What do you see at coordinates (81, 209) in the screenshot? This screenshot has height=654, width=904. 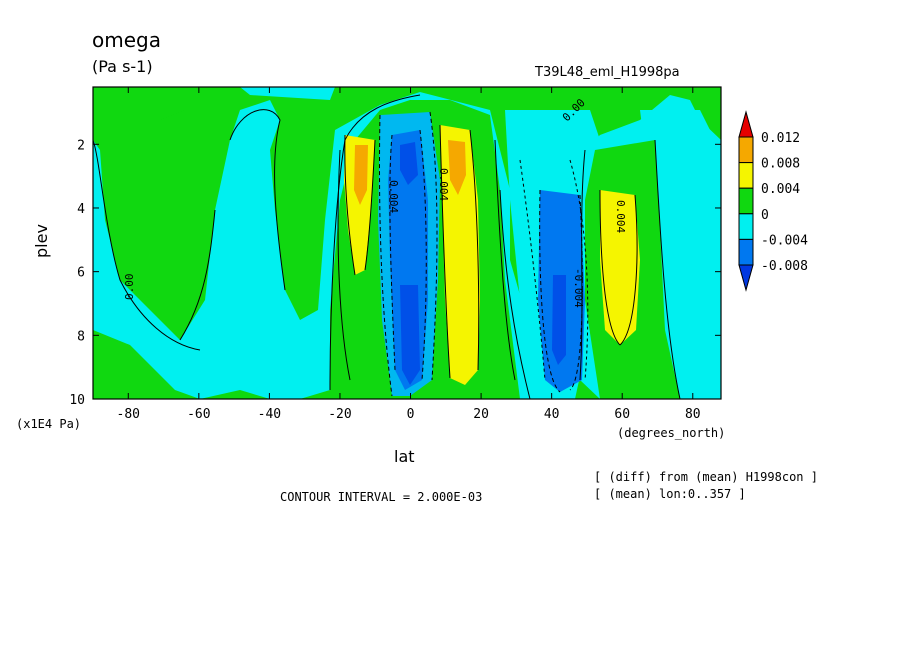 I see `y-tick-label: 4` at bounding box center [81, 209].